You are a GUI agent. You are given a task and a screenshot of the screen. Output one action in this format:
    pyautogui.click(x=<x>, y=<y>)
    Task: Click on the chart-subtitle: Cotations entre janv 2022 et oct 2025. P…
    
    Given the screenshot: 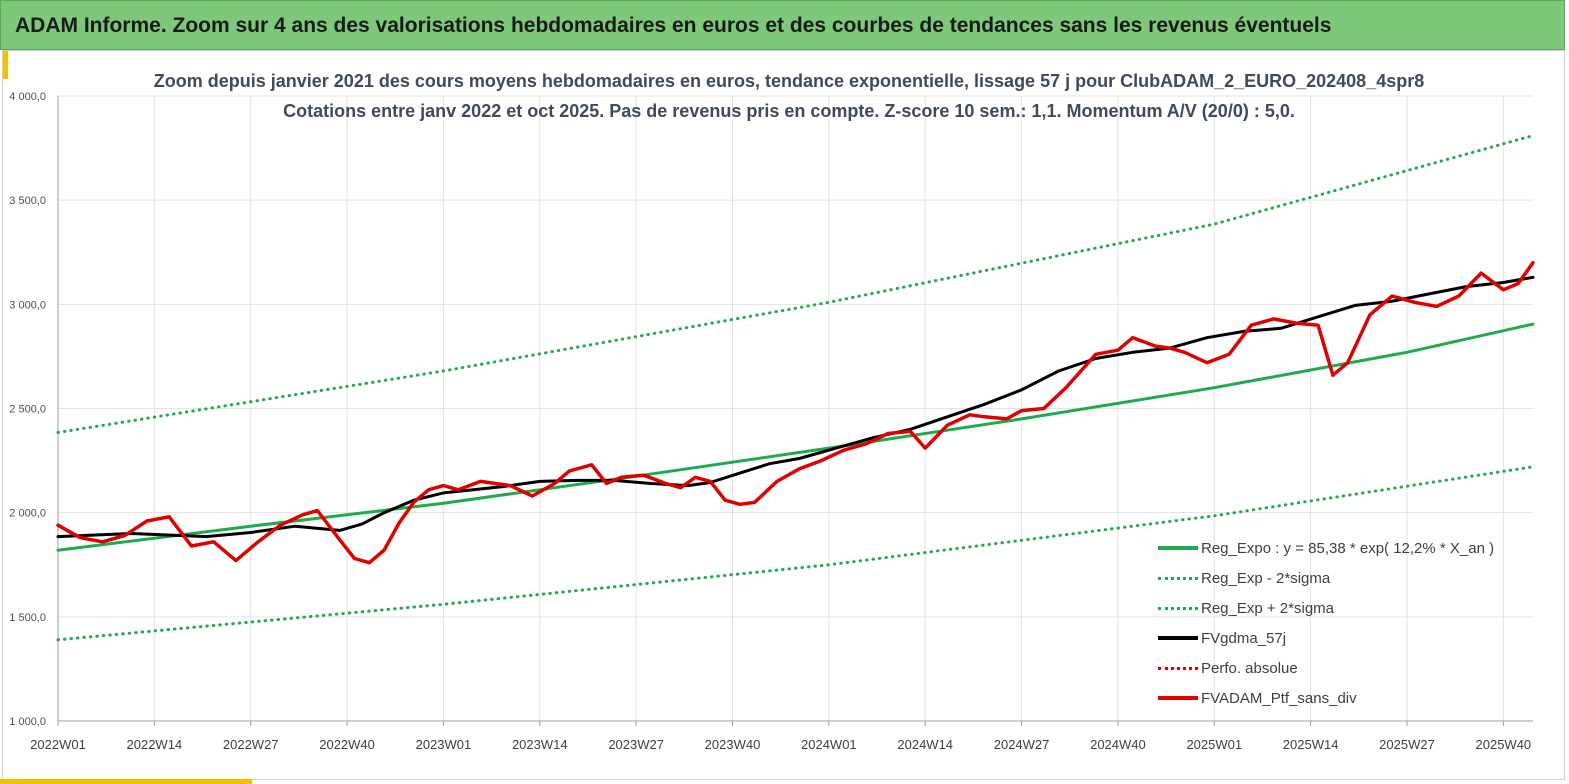 What is the action you would take?
    pyautogui.click(x=789, y=111)
    